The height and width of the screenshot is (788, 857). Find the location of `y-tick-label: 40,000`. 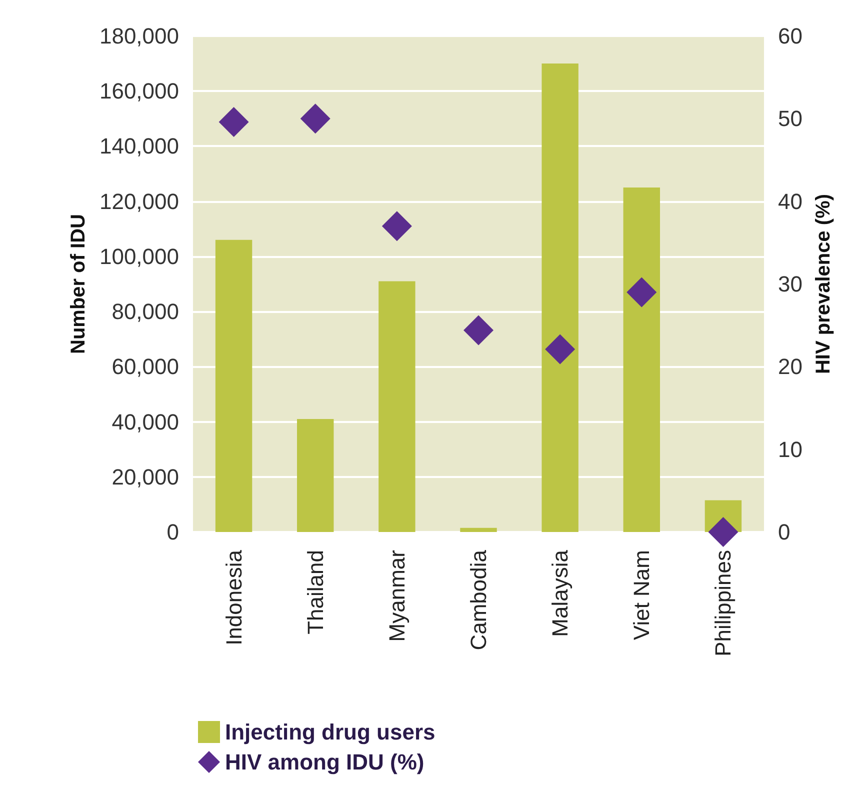

y-tick-label: 40,000 is located at coordinates (145, 421).